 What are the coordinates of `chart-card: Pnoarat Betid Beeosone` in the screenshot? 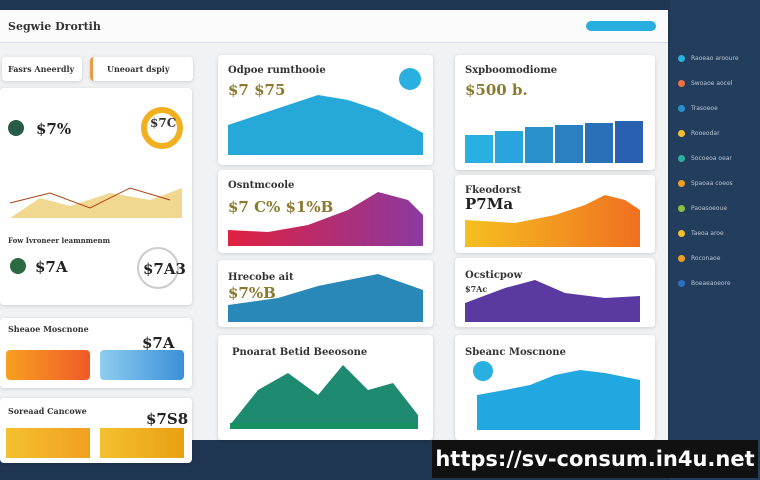 It's located at (325, 387).